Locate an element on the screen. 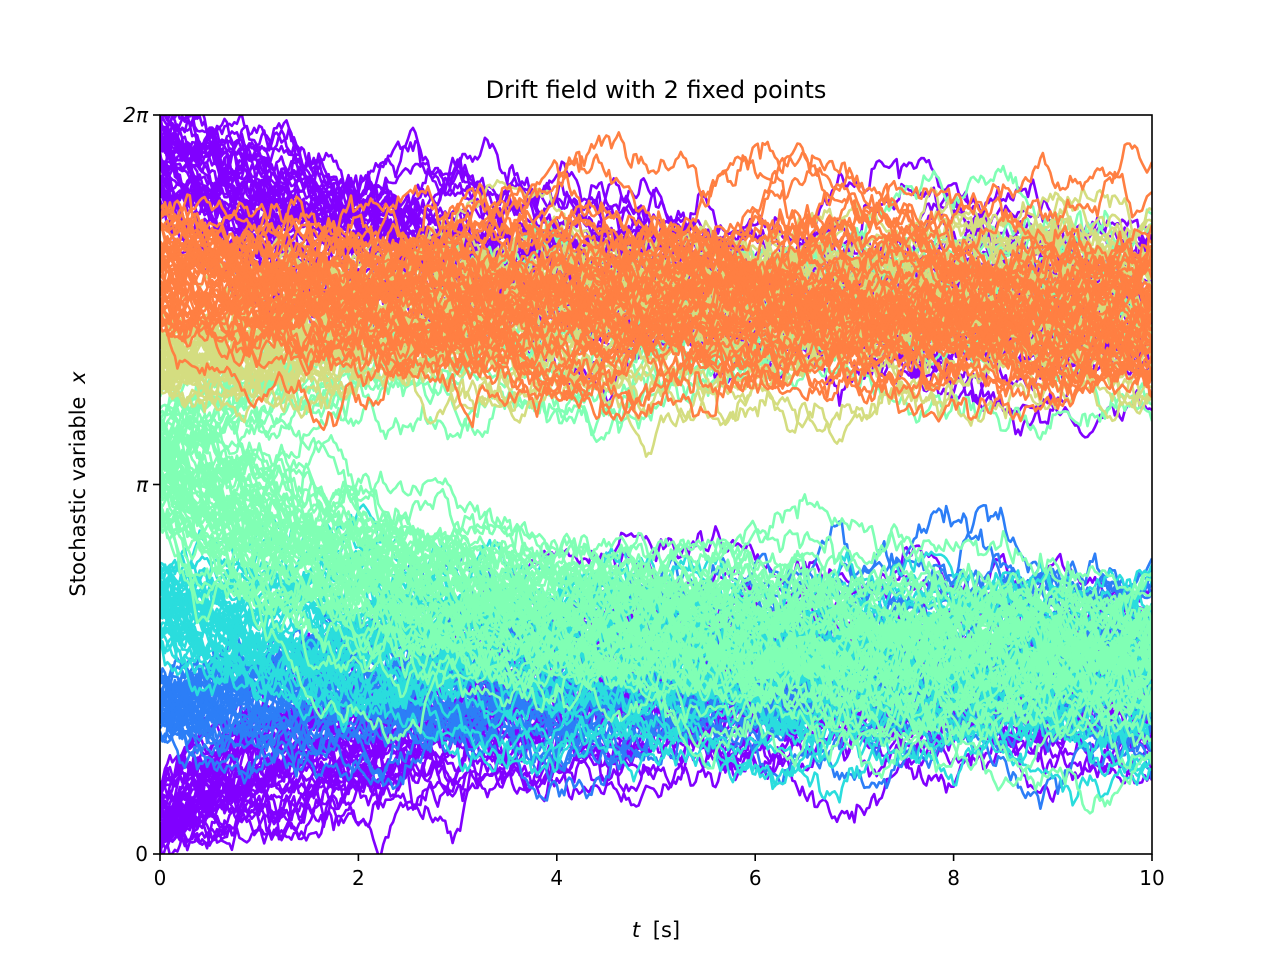 This screenshot has height=960, width=1280. y-axis: 0 π 2π is located at coordinates (141, 484).